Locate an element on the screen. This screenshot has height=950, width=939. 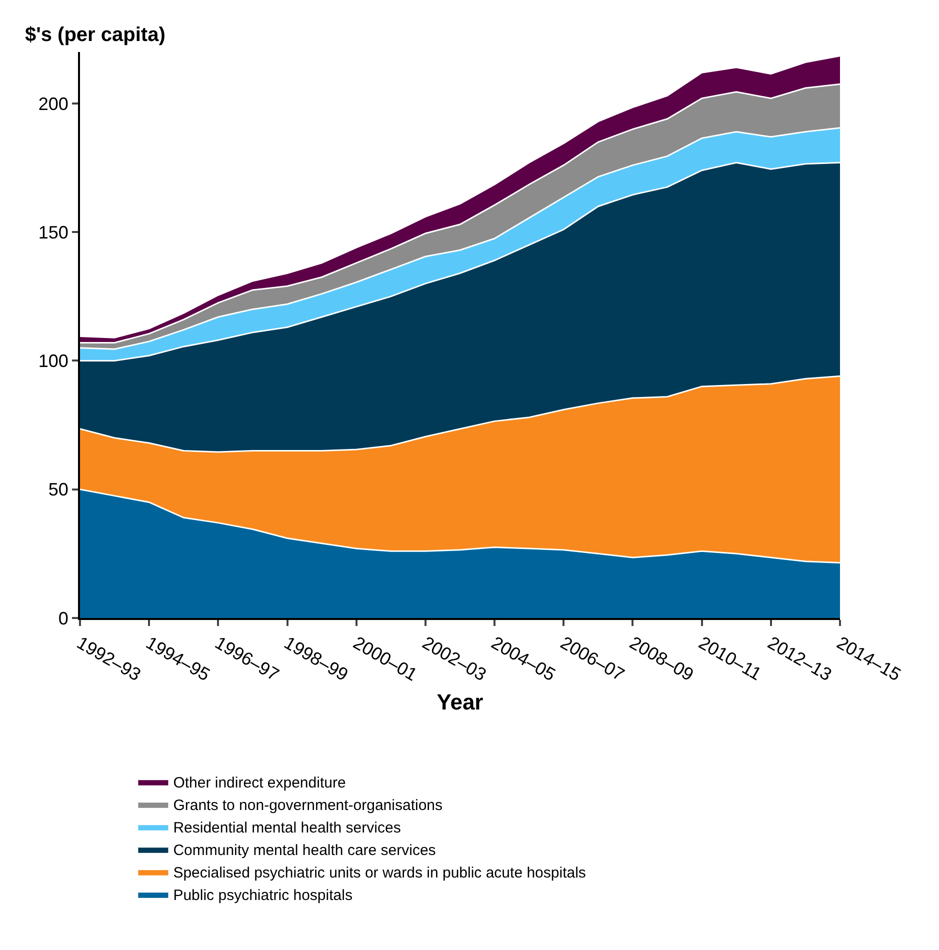
x-axis-title: Year is located at coordinates (460, 701).